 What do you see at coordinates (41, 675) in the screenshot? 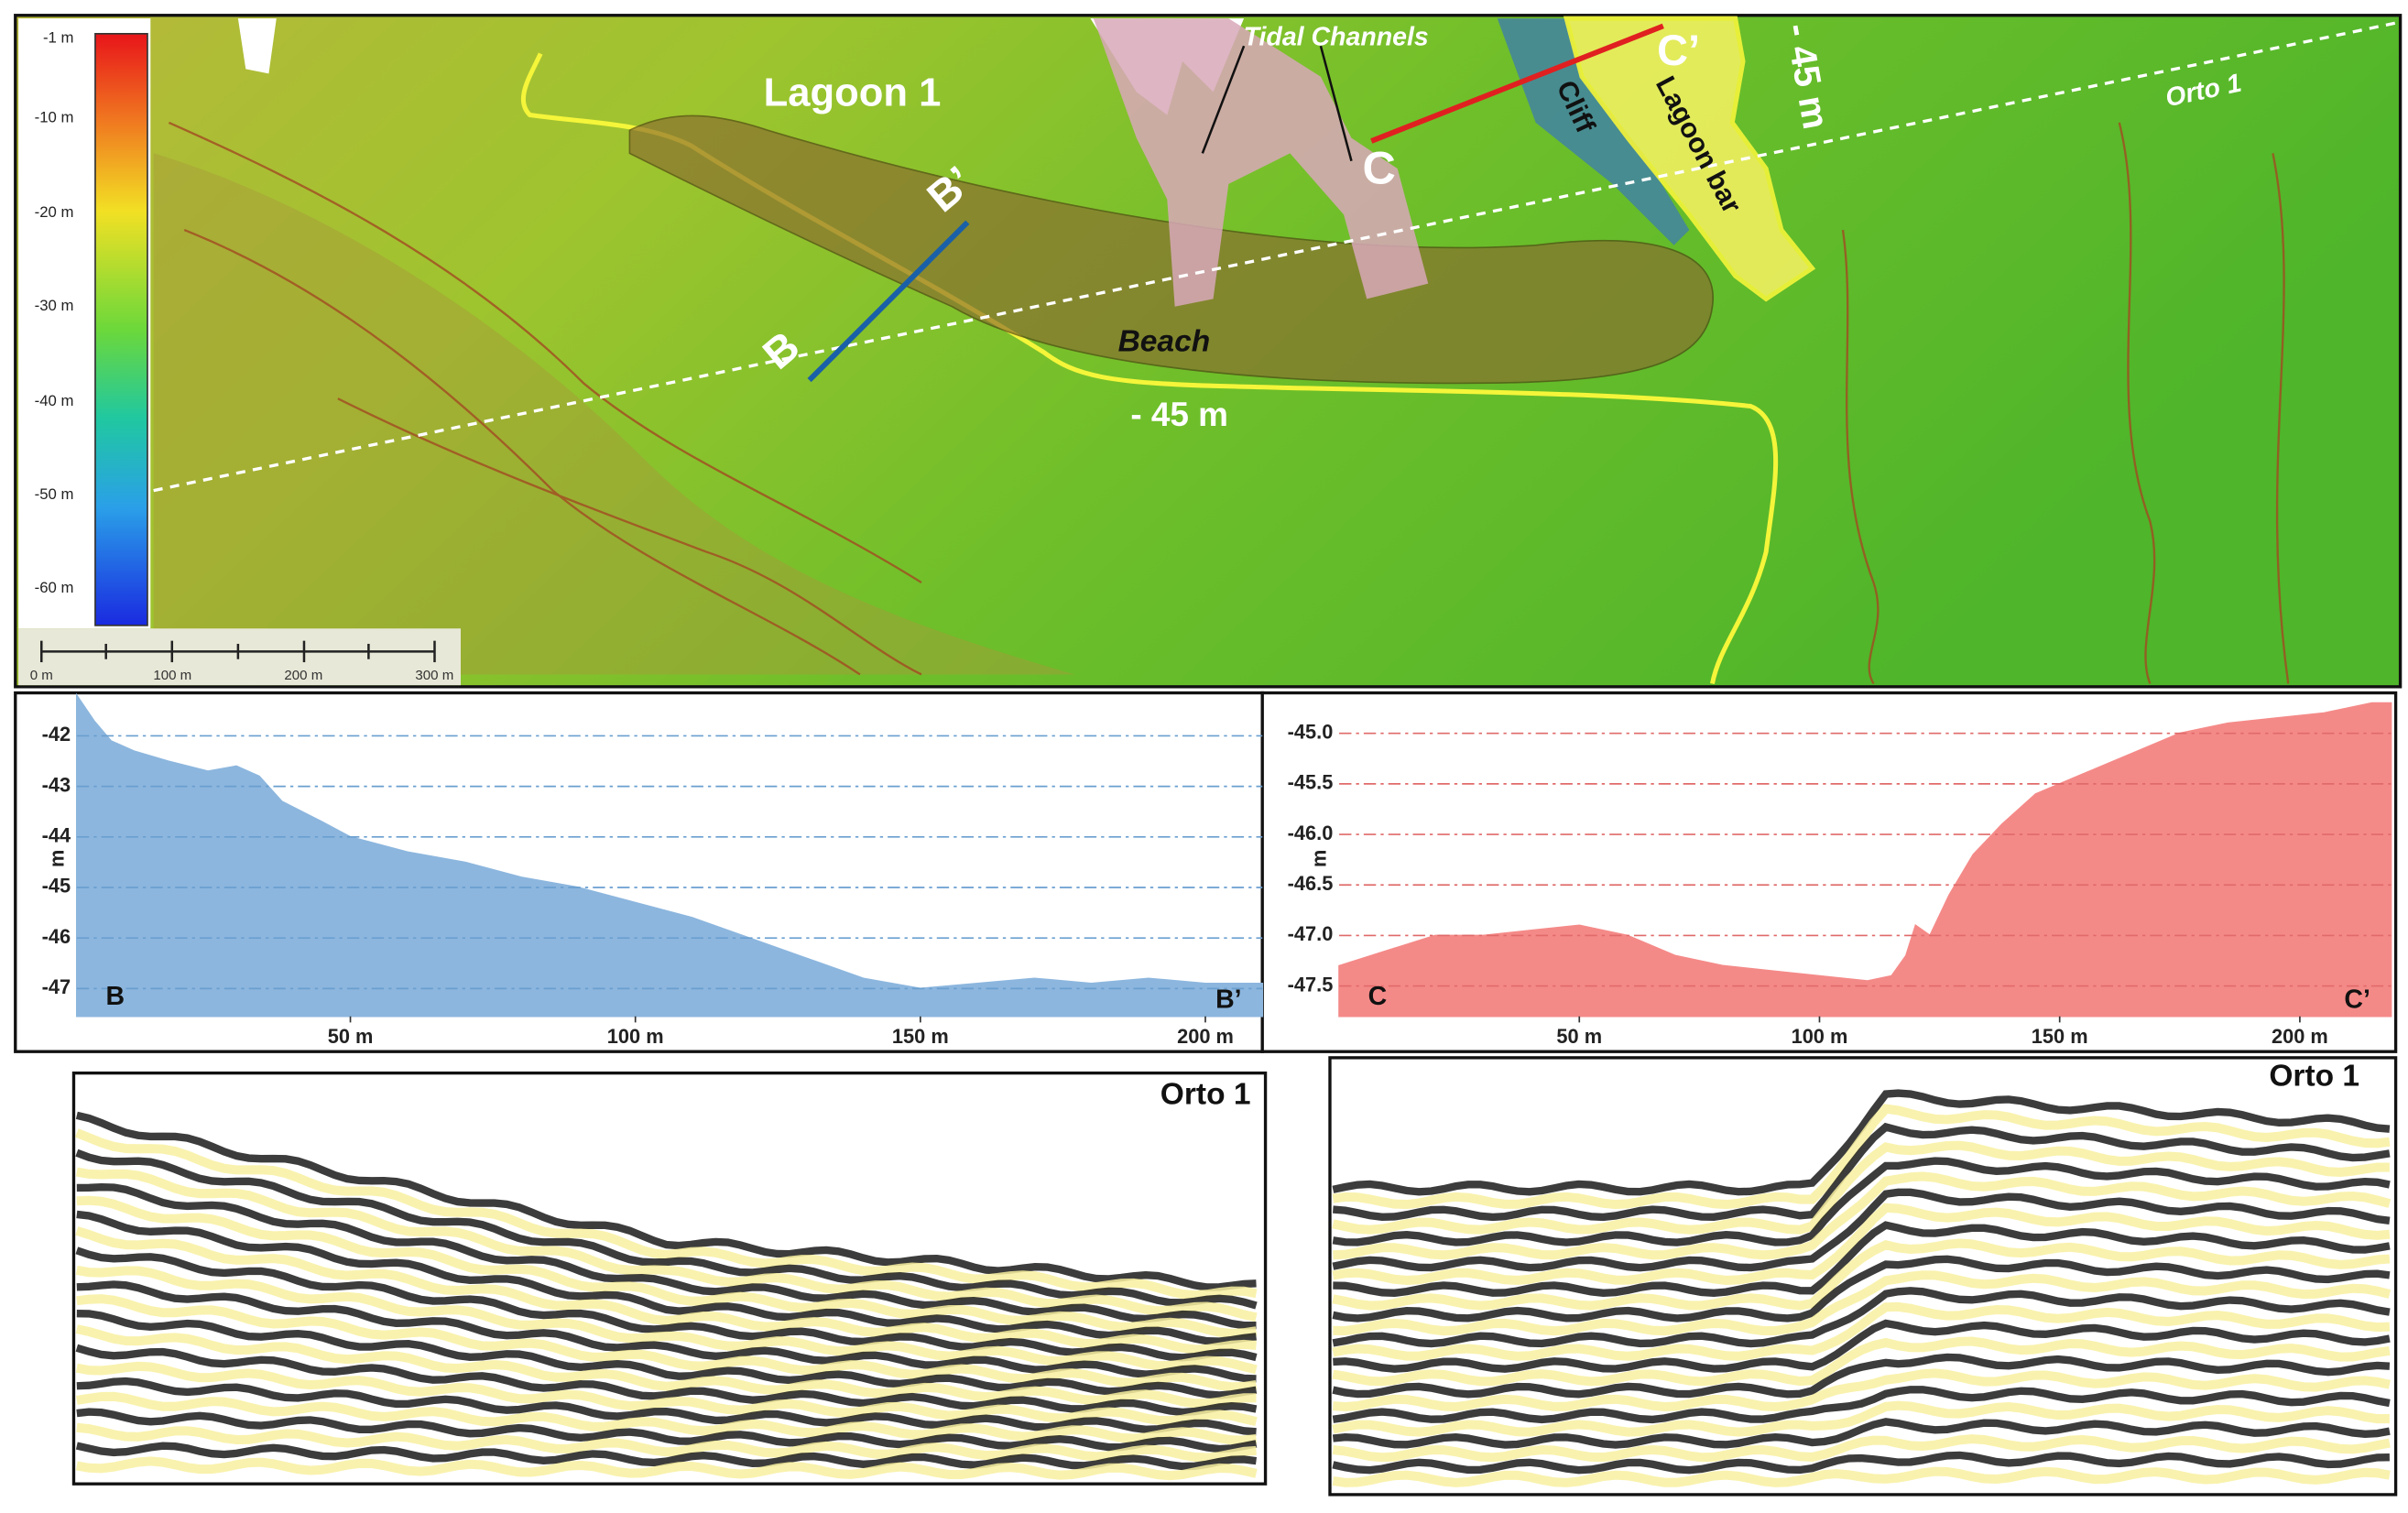
I see `scale-bar-label: 0 m` at bounding box center [41, 675].